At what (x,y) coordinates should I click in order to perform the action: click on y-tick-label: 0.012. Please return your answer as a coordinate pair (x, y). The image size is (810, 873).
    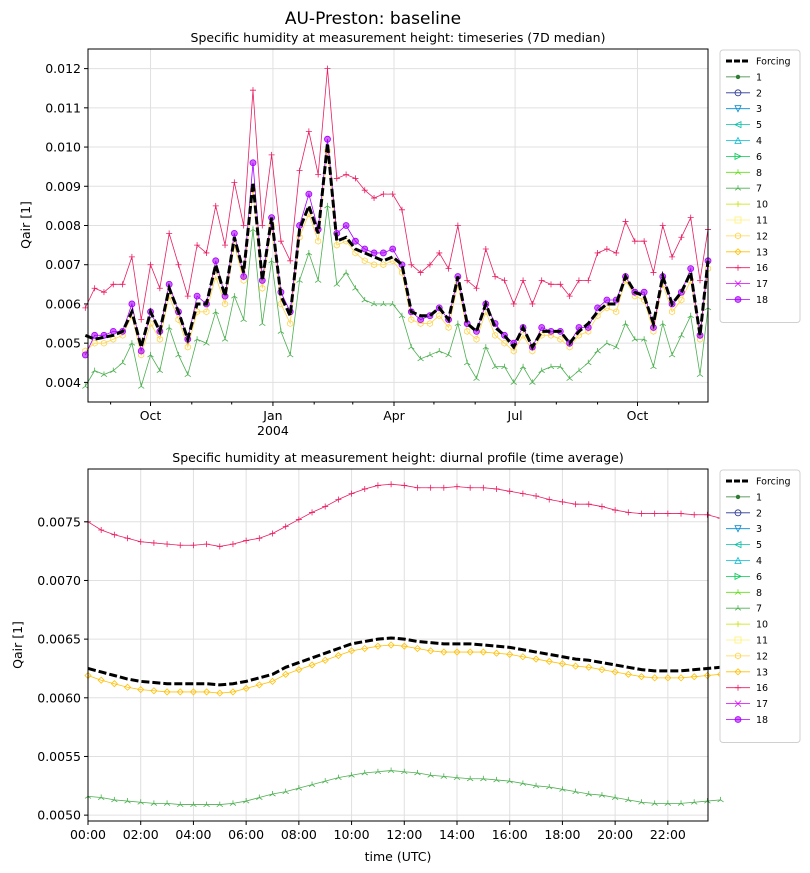
    Looking at the image, I should click on (63, 68).